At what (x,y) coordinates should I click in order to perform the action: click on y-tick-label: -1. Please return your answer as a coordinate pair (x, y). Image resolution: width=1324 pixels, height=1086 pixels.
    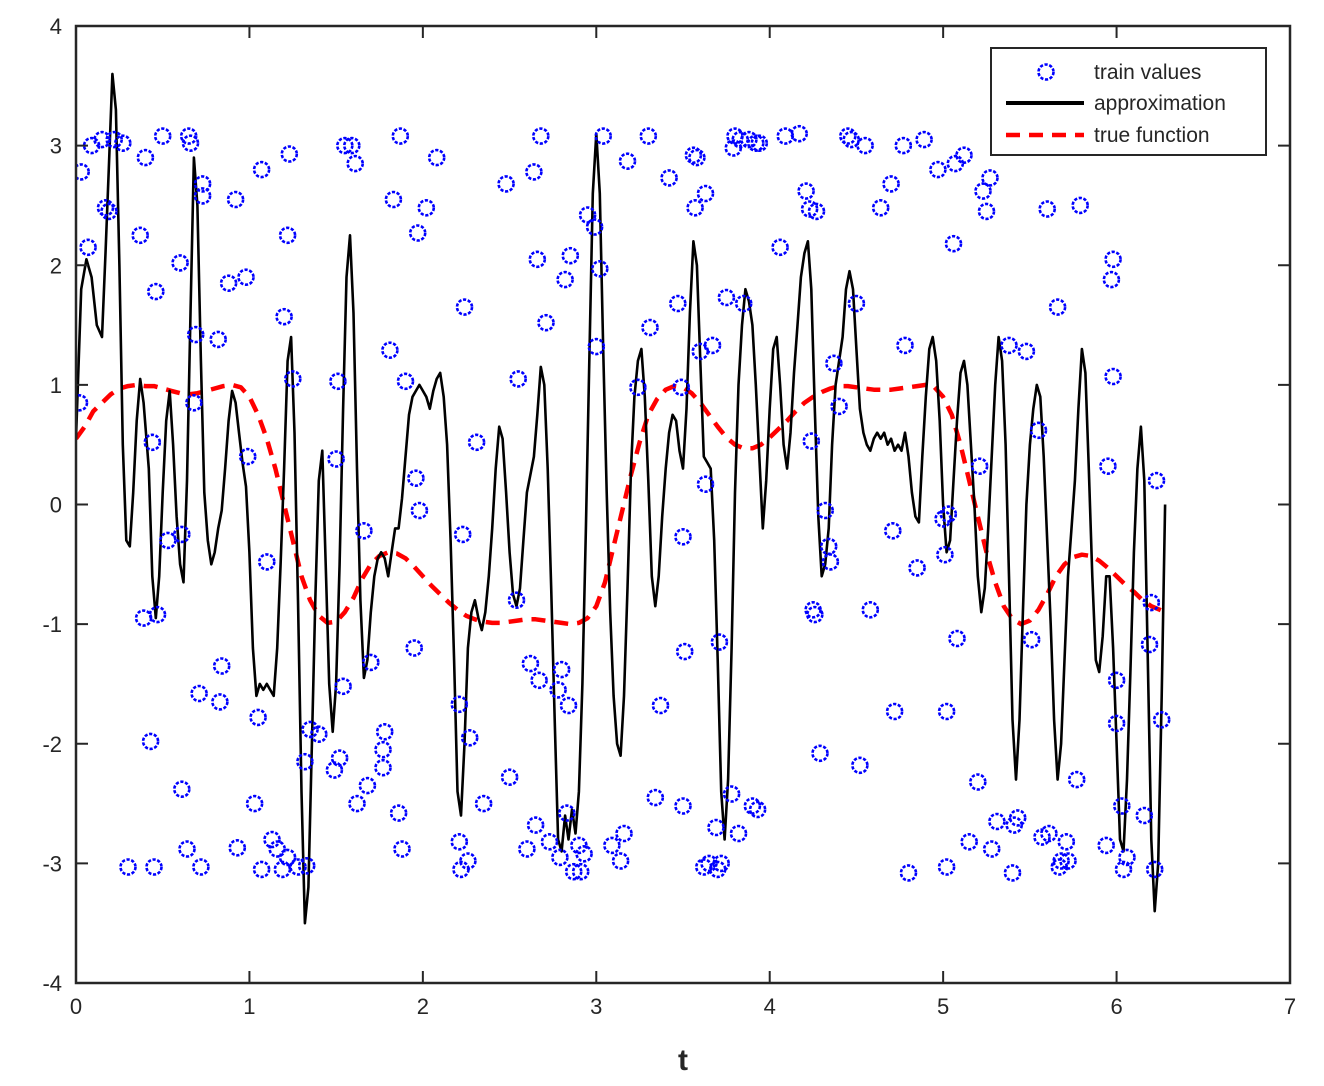
    Looking at the image, I should click on (52, 624).